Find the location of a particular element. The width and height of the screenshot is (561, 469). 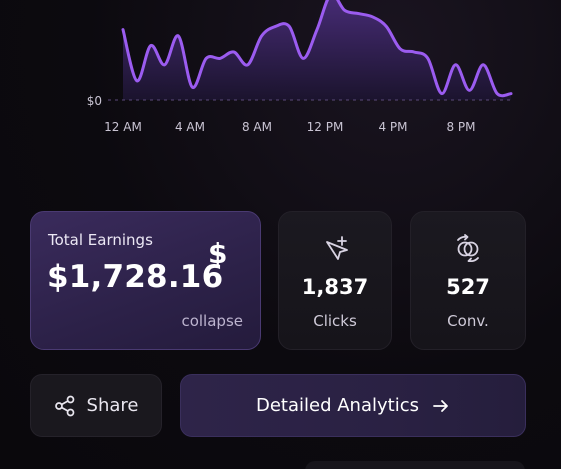

conversions-value: 527 is located at coordinates (468, 287).